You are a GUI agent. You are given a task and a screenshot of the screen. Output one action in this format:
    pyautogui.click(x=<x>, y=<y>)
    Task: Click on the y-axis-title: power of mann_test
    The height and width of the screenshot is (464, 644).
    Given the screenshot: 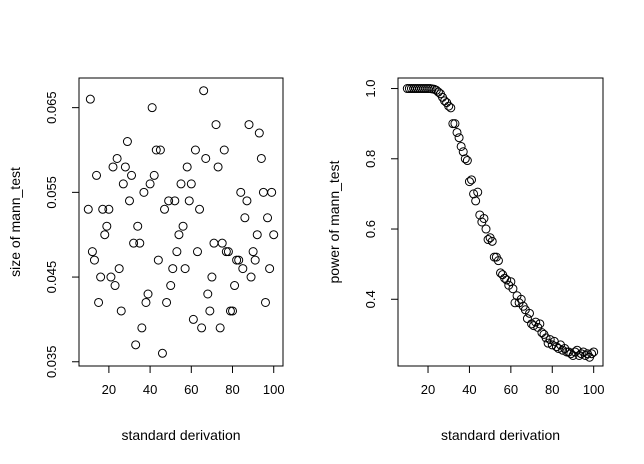 What is the action you would take?
    pyautogui.click(x=334, y=221)
    